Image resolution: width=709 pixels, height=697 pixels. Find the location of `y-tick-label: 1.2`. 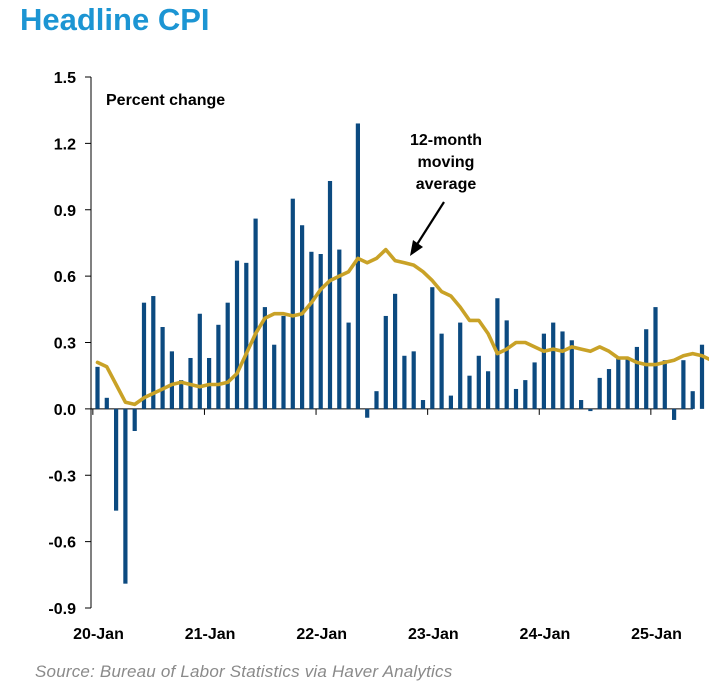

y-tick-label: 1.2 is located at coordinates (65, 144).